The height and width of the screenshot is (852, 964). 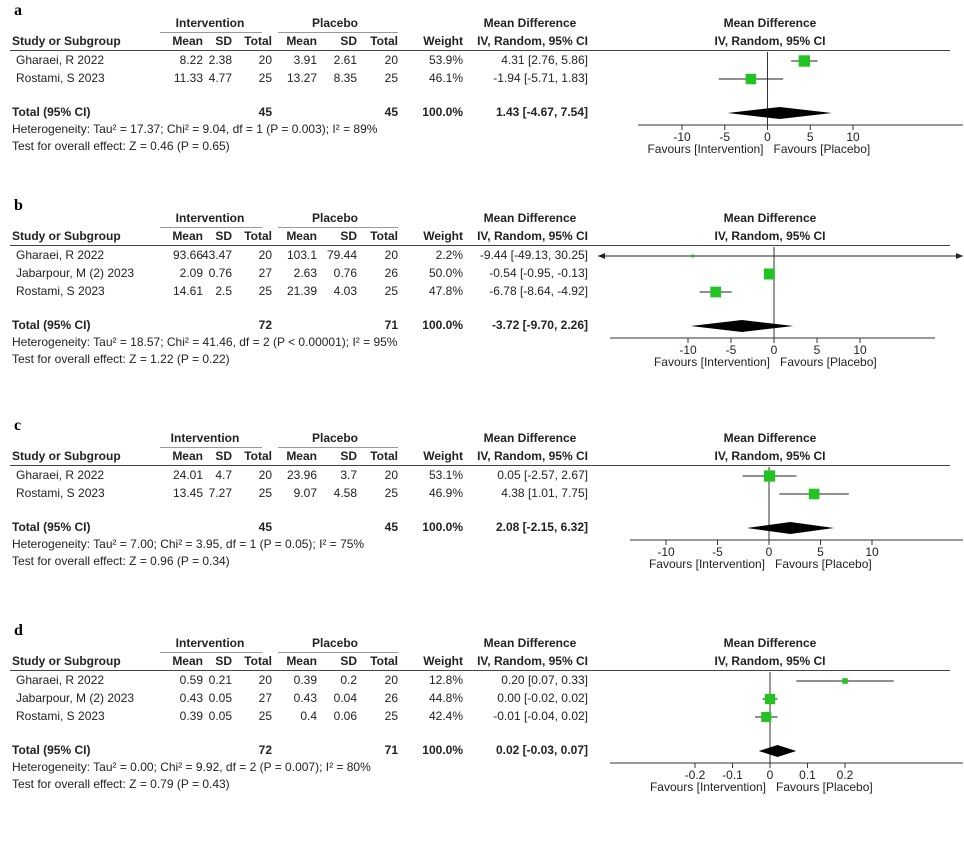 What do you see at coordinates (845, 775) in the screenshot?
I see `x-tick-label: 0.2` at bounding box center [845, 775].